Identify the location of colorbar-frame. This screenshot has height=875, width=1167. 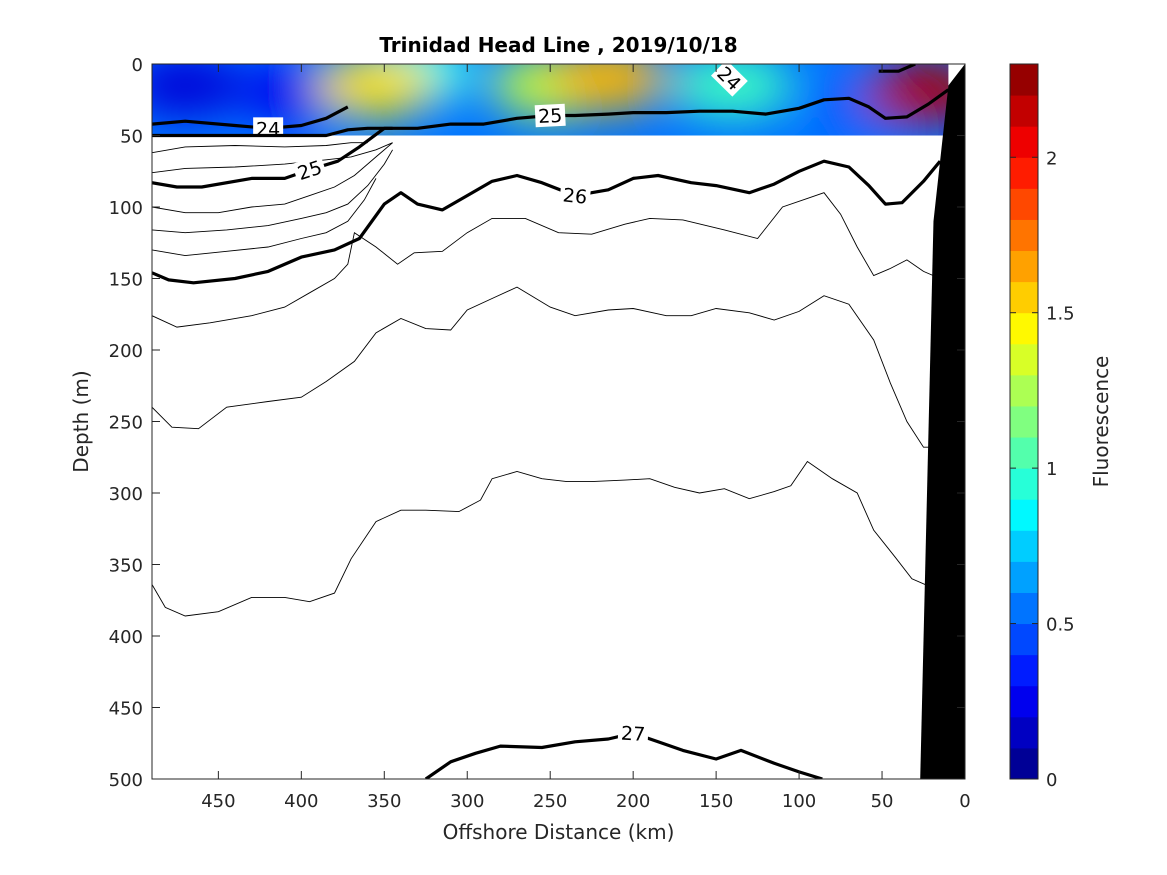
(1024, 421).